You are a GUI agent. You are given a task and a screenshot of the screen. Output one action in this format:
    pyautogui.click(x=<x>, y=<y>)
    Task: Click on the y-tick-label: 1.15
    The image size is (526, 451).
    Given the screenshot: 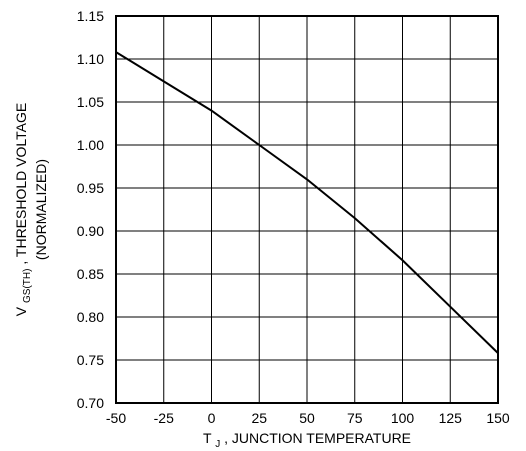 What is the action you would take?
    pyautogui.click(x=90, y=16)
    